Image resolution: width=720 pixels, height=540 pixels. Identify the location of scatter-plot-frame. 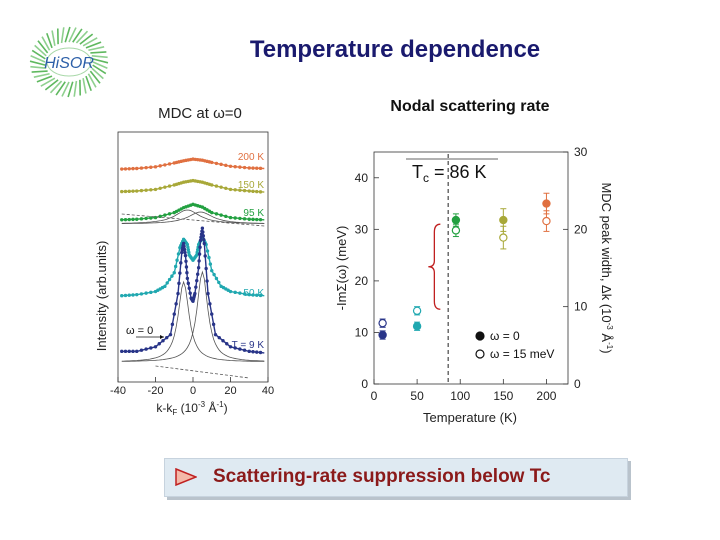
(471, 268).